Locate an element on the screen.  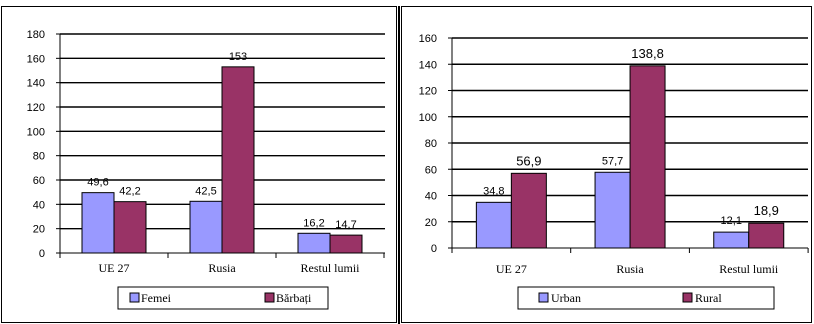
data-label: 153 is located at coordinates (238, 57).